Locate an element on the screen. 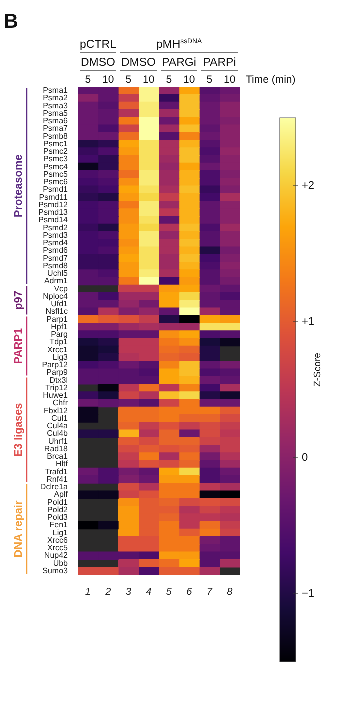 The image size is (337, 701). y-tick-label: Hltf is located at coordinates (62, 464).